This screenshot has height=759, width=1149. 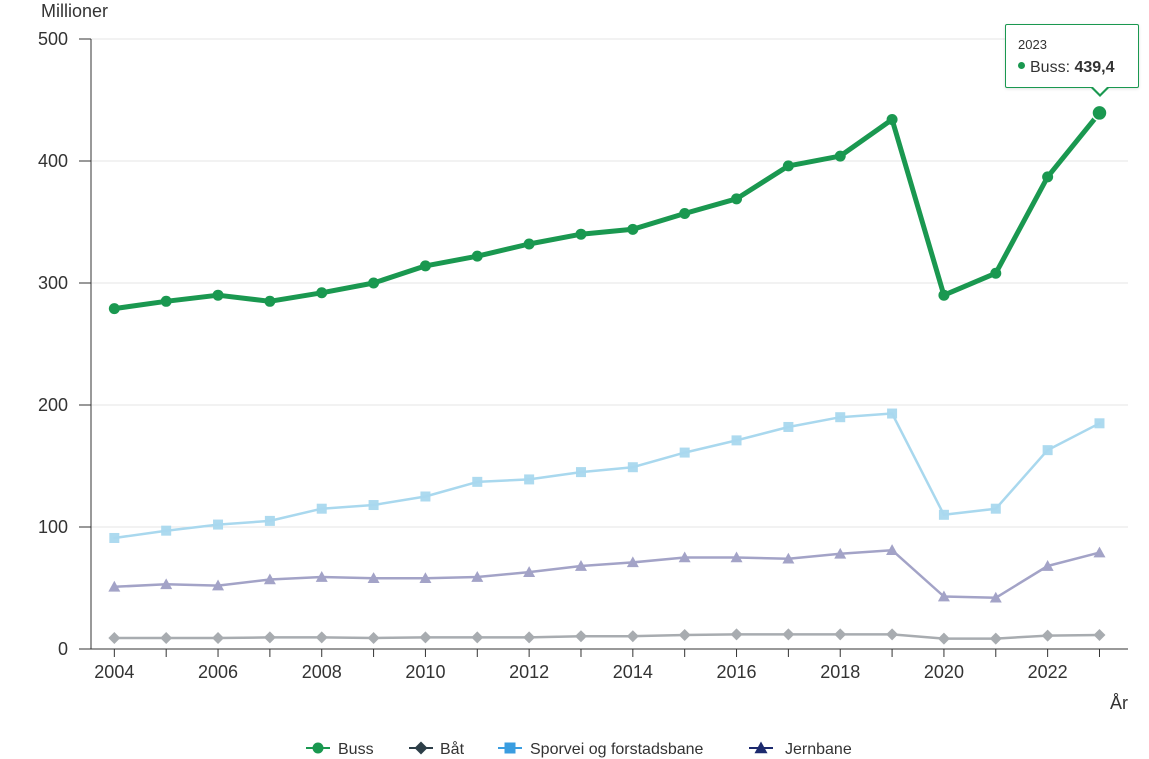 I want to click on tooltip-row: Buss: 439,4, so click(x=1066, y=68).